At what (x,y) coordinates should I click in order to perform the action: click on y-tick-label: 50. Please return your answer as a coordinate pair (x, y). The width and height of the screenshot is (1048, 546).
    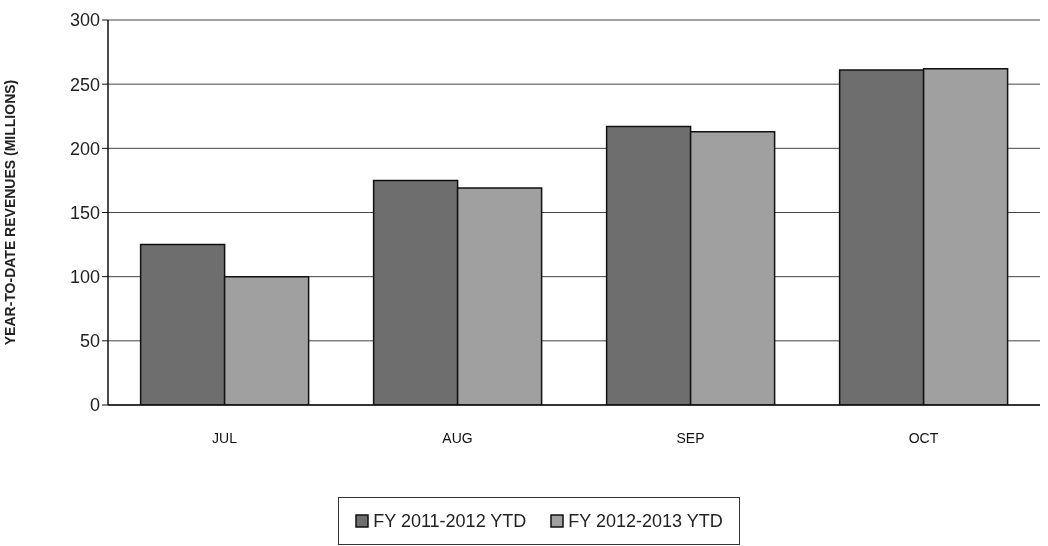
    Looking at the image, I should click on (89, 341).